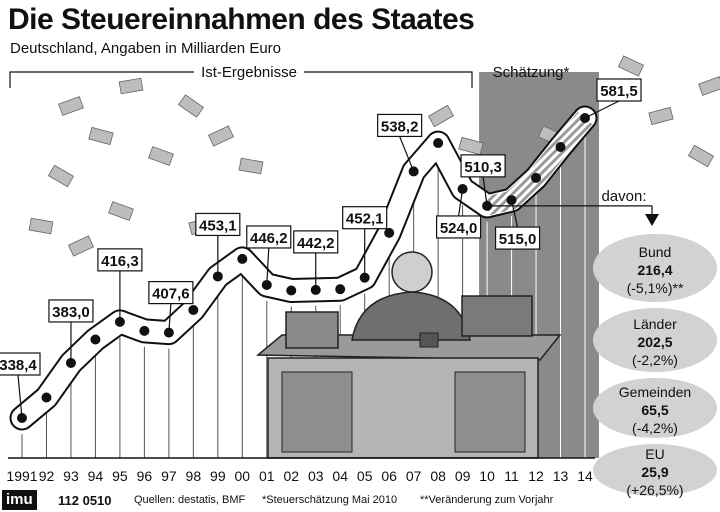  What do you see at coordinates (190, 500) in the screenshot?
I see `source-note: Quellen: destatis, BMF` at bounding box center [190, 500].